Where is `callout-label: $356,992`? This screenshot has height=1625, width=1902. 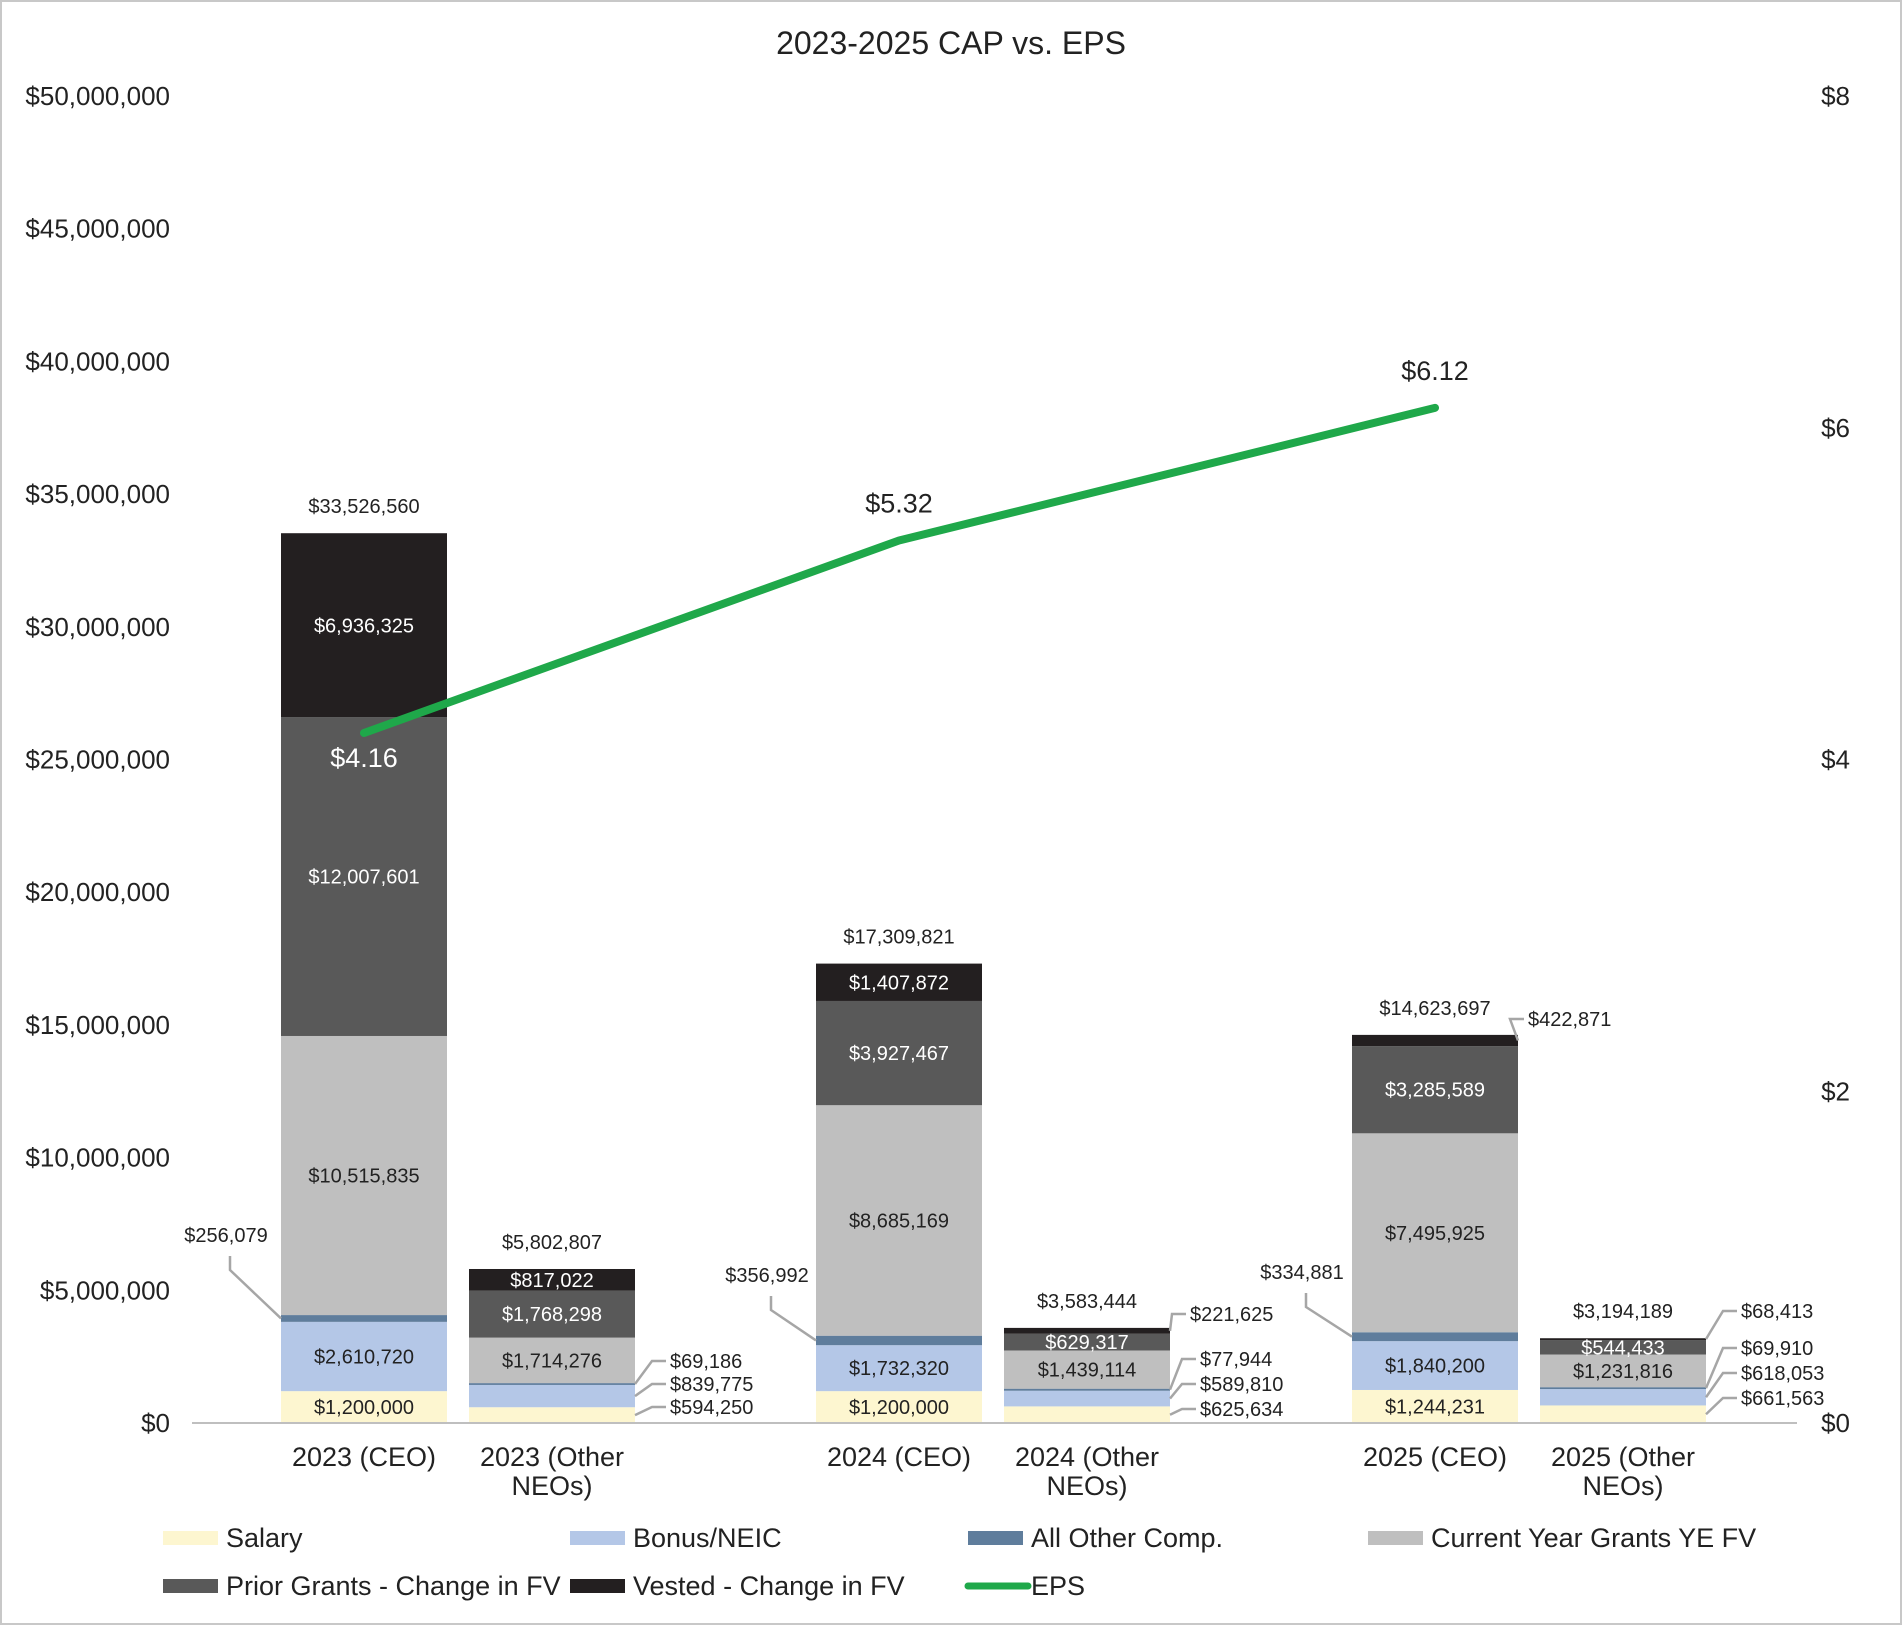 callout-label: $356,992 is located at coordinates (766, 1276).